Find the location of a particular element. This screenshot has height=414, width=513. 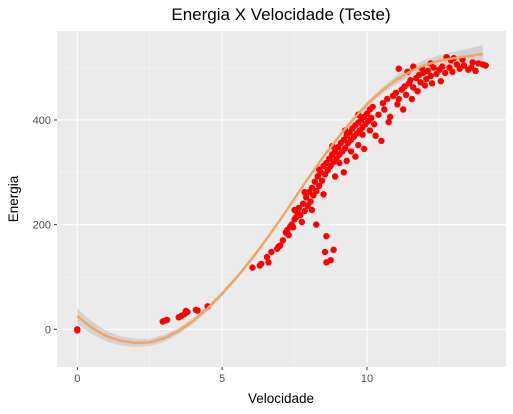

x-tick-label: 0 is located at coordinates (77, 379).